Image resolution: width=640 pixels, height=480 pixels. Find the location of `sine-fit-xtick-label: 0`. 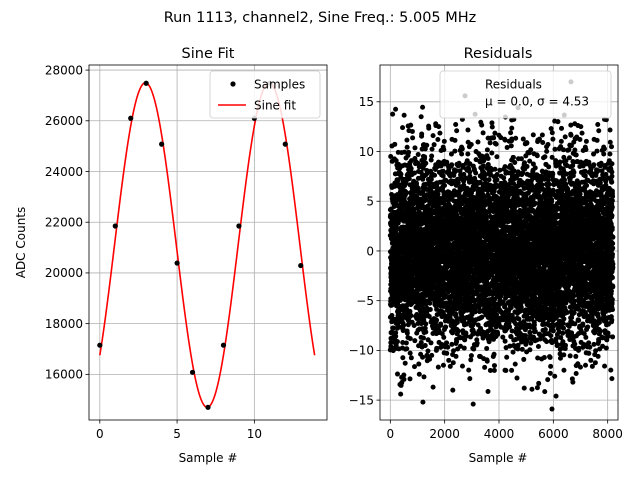

sine-fit-xtick-label: 0 is located at coordinates (100, 434).